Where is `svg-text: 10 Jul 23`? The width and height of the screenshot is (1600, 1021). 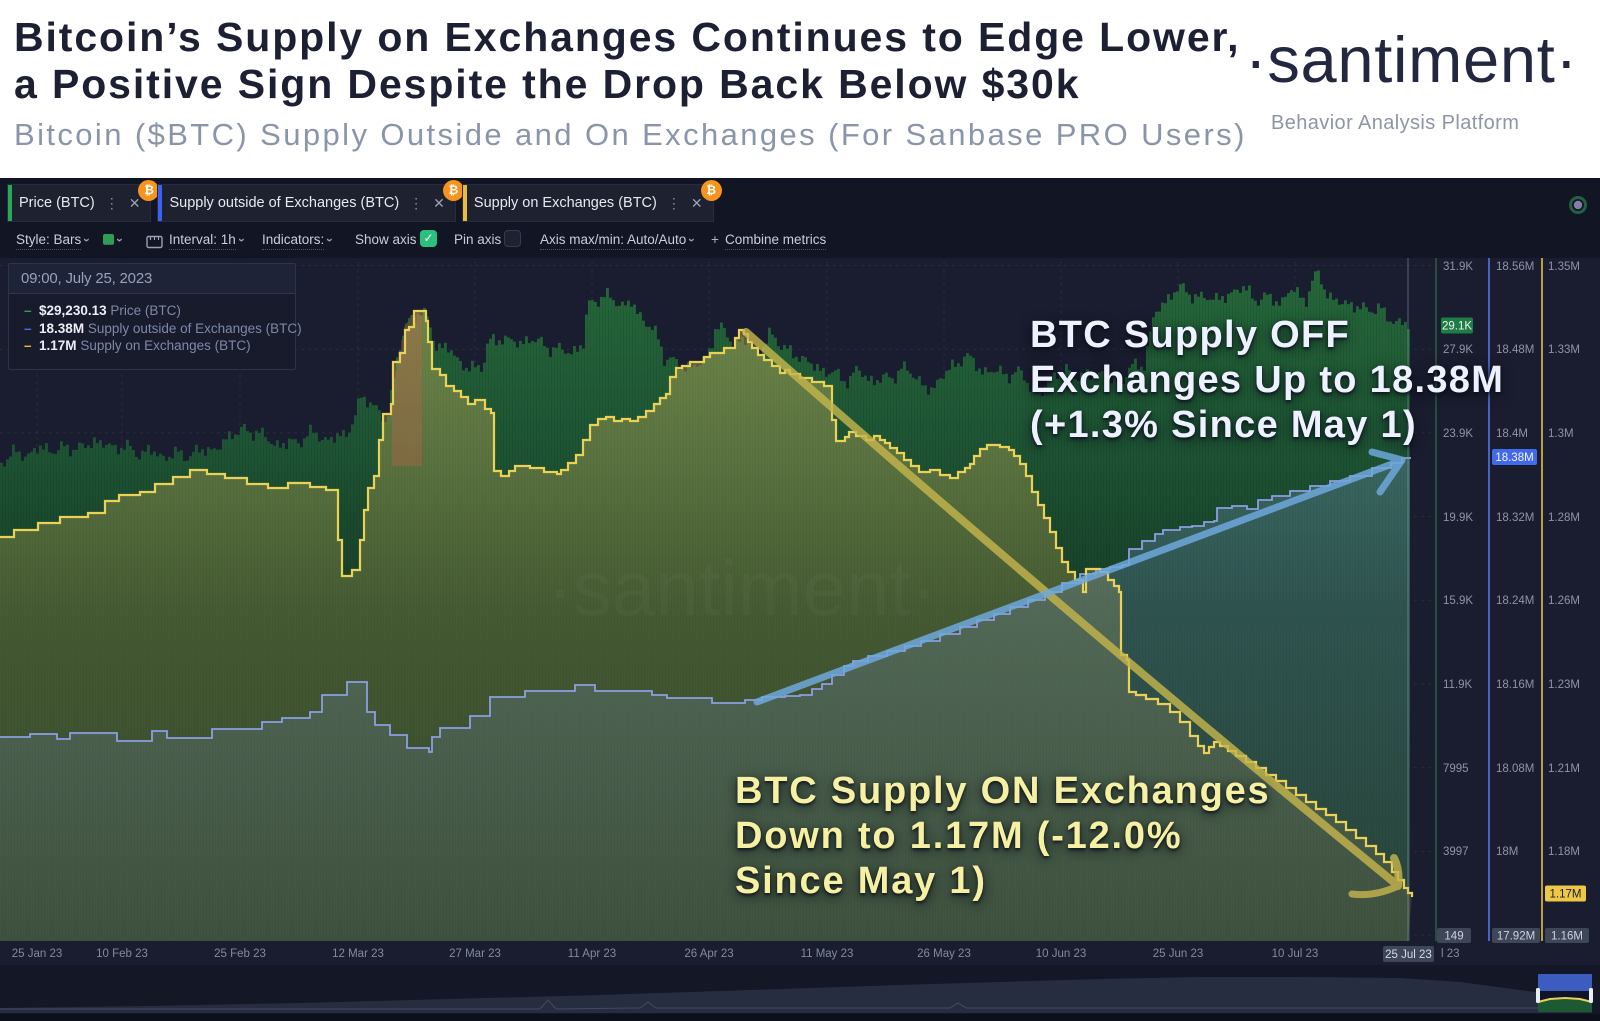 svg-text: 10 Jul 23 is located at coordinates (1295, 954).